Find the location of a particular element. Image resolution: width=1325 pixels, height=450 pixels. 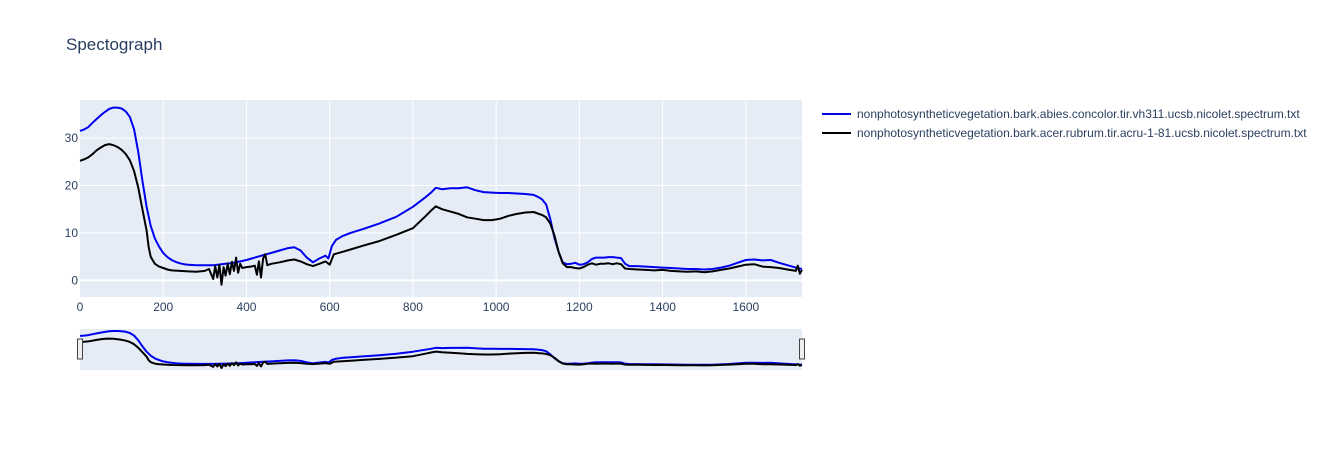

x-tick-label: 200 is located at coordinates (163, 307).